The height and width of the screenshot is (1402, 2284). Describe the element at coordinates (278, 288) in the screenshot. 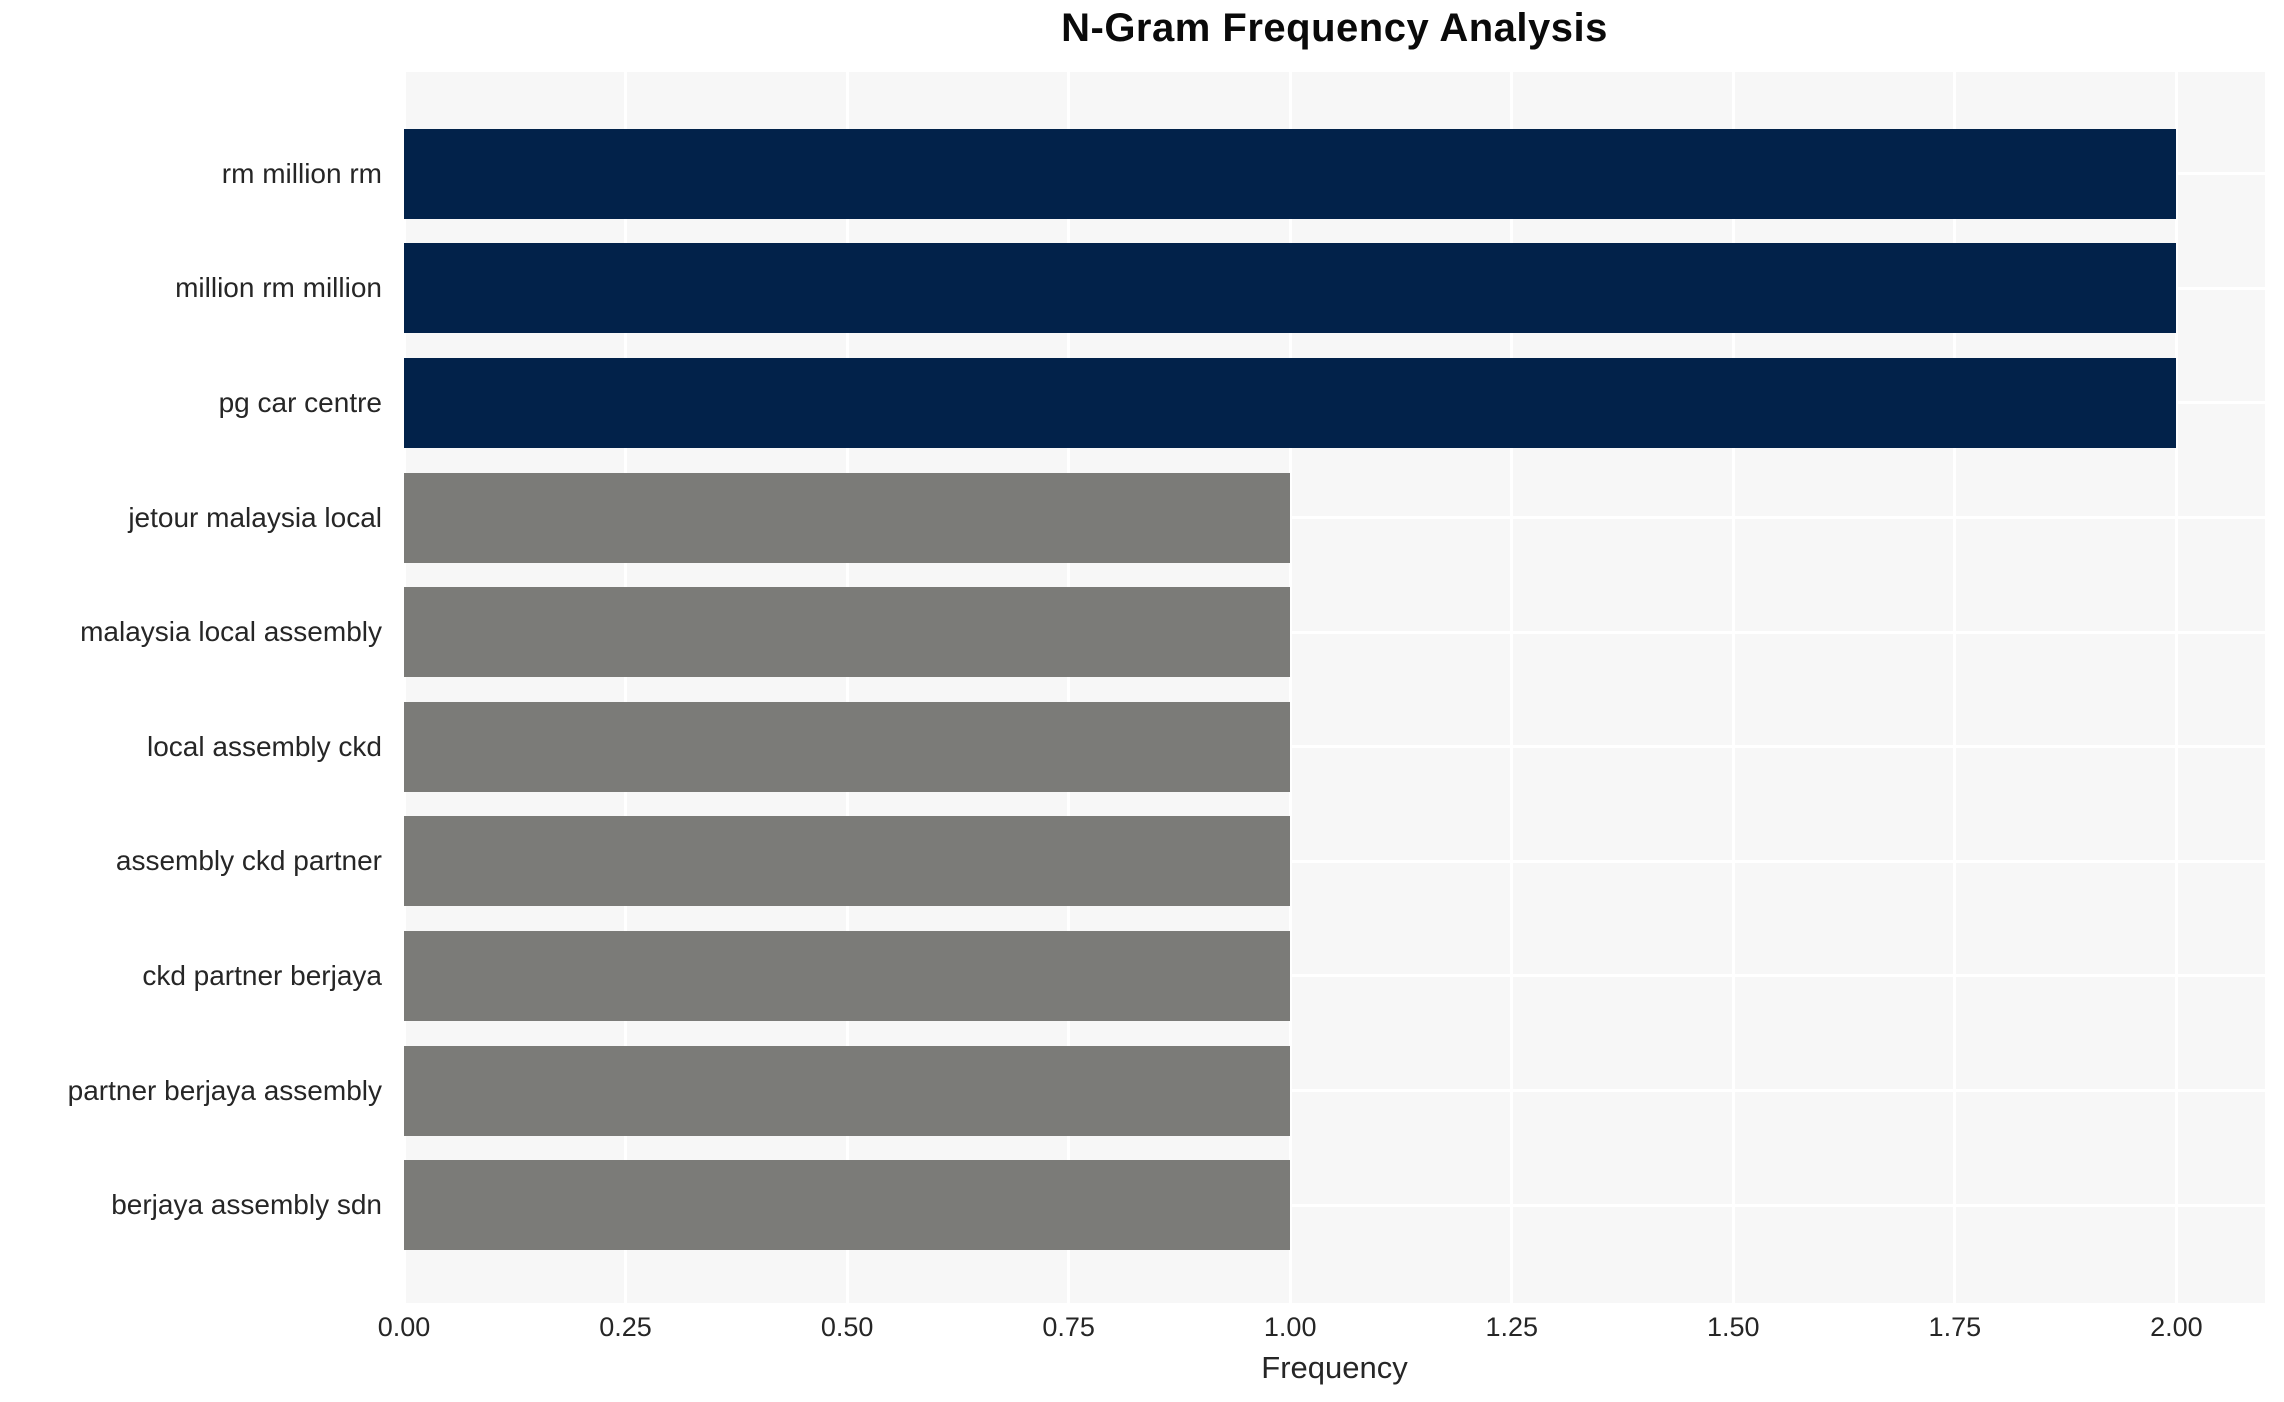

I see `category-label: million rm million` at that location.